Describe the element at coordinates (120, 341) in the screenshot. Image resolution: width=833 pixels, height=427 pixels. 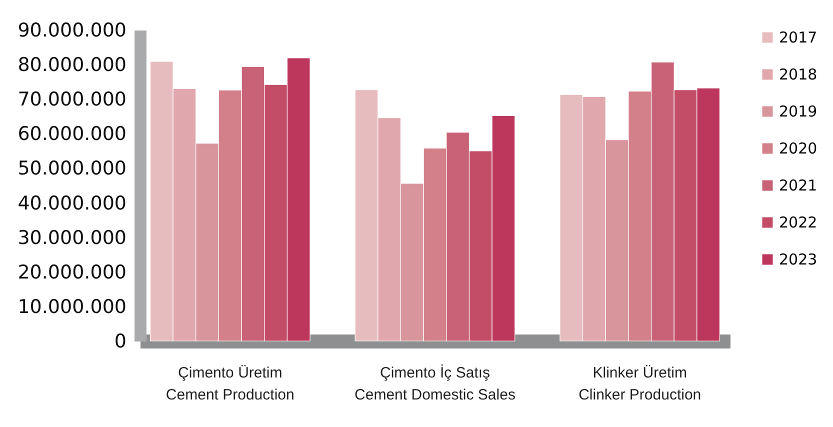
I see `y-tick-label: 0` at that location.